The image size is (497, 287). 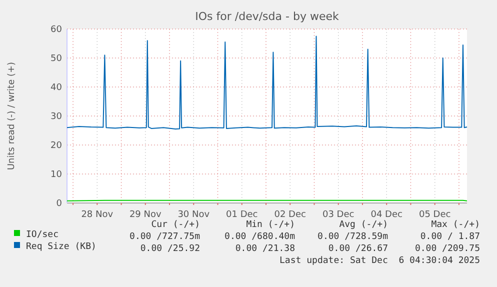 I want to click on text: Last update: Sat Dec 6 04:30:04 2025, so click(x=380, y=261).